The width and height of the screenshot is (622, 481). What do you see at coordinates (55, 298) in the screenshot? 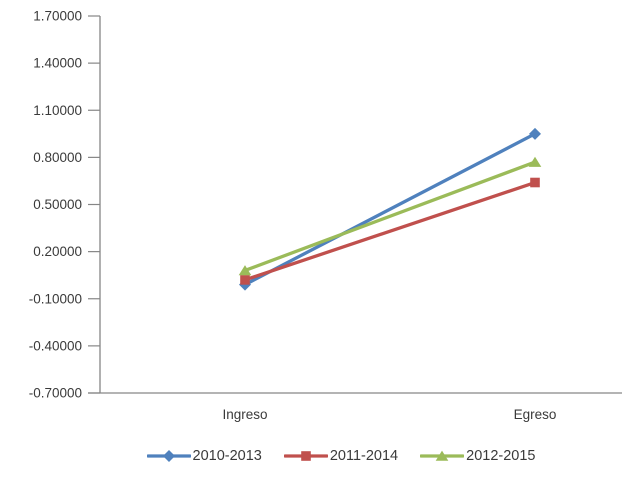
I see `y-axis-tick-label: -0.10000` at bounding box center [55, 298].